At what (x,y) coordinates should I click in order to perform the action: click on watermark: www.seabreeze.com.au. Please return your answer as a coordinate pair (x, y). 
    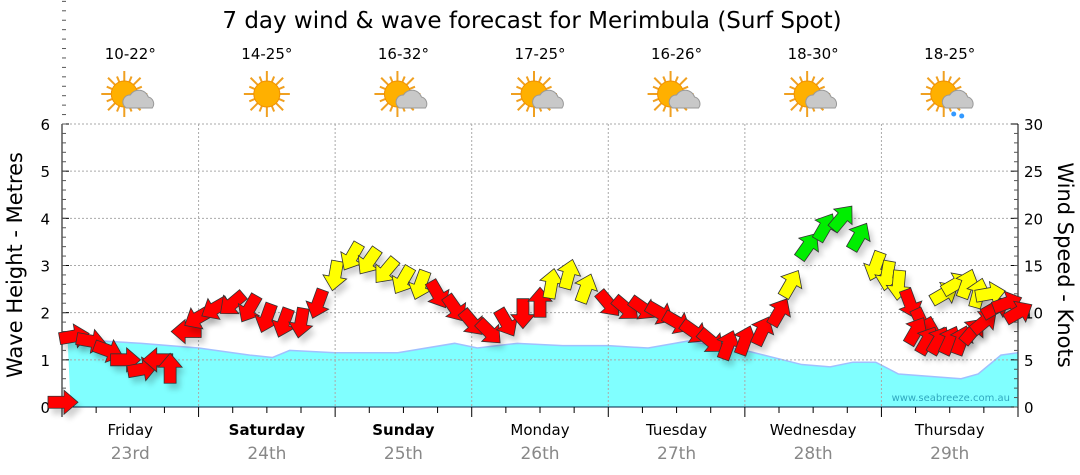
    Looking at the image, I should click on (951, 398).